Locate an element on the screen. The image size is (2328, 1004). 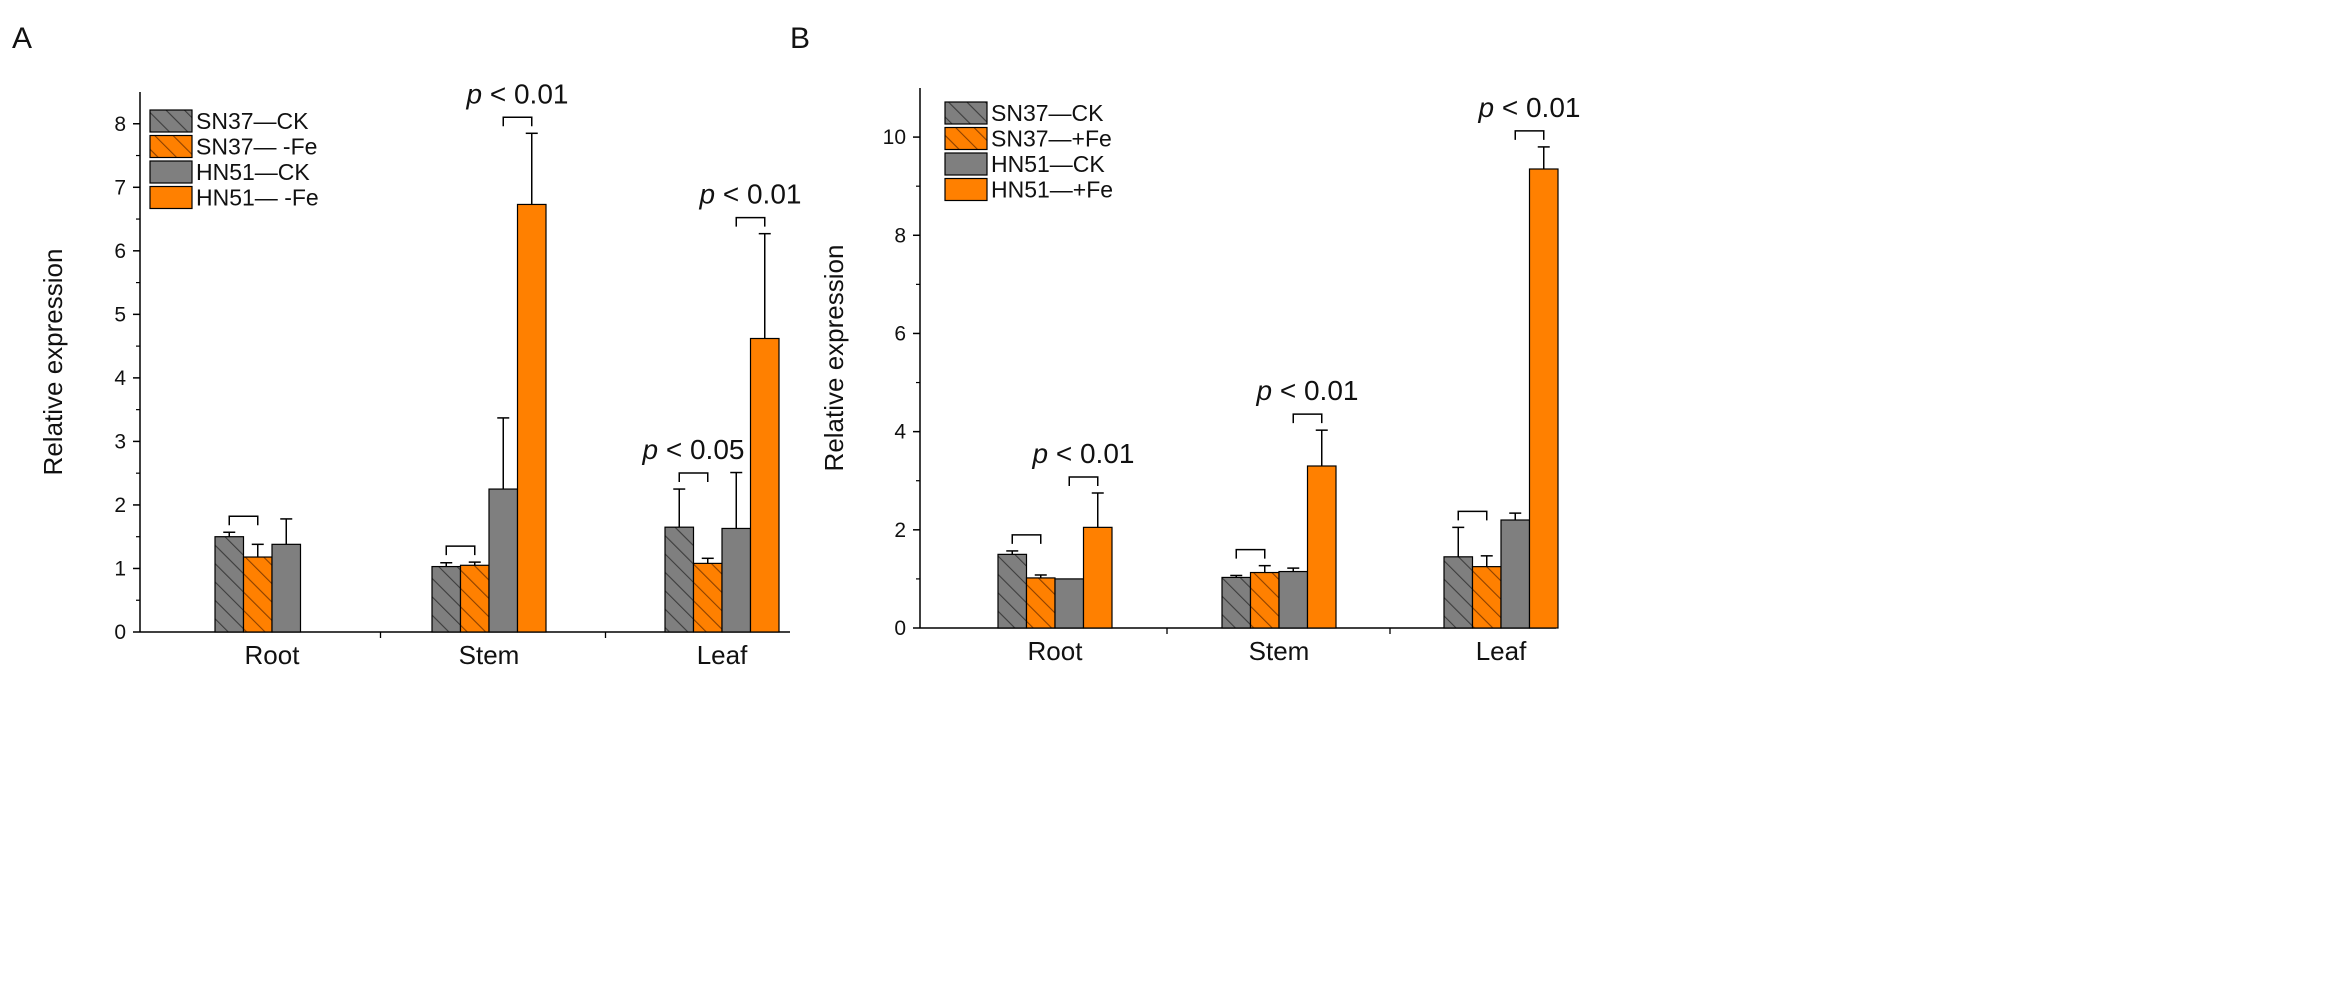
y-tick-label: 7 is located at coordinates (120, 187).